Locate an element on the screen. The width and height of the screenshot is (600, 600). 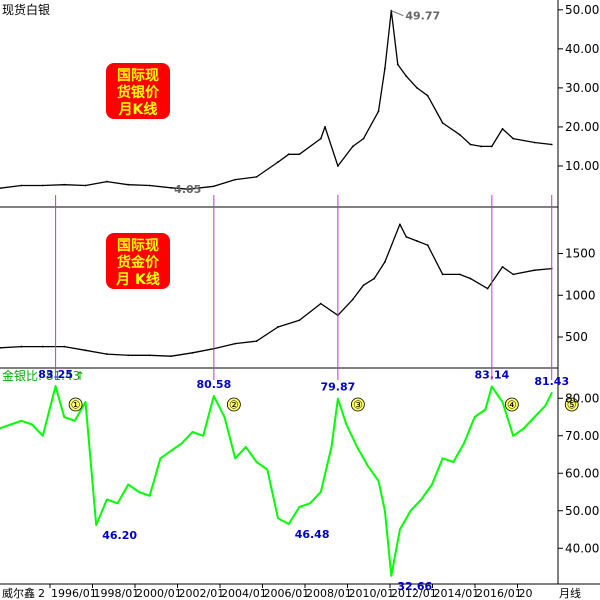
x-axis-leading-tick: 2 is located at coordinates (41, 593).